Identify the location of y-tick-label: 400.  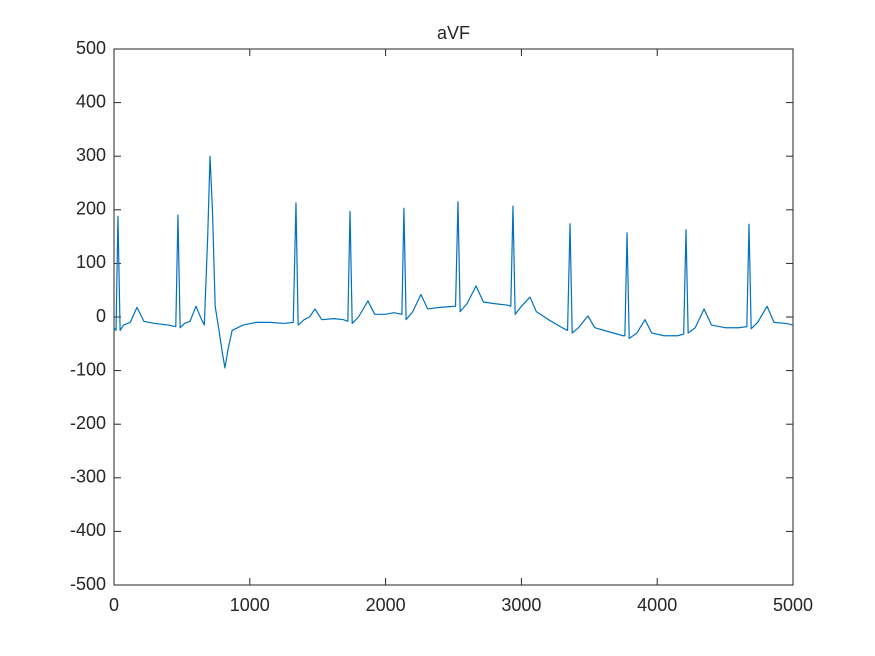
(91, 101).